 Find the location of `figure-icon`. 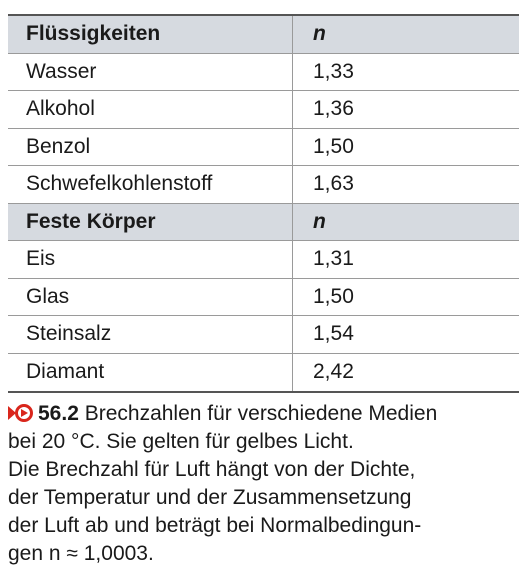

figure-icon is located at coordinates (20, 413).